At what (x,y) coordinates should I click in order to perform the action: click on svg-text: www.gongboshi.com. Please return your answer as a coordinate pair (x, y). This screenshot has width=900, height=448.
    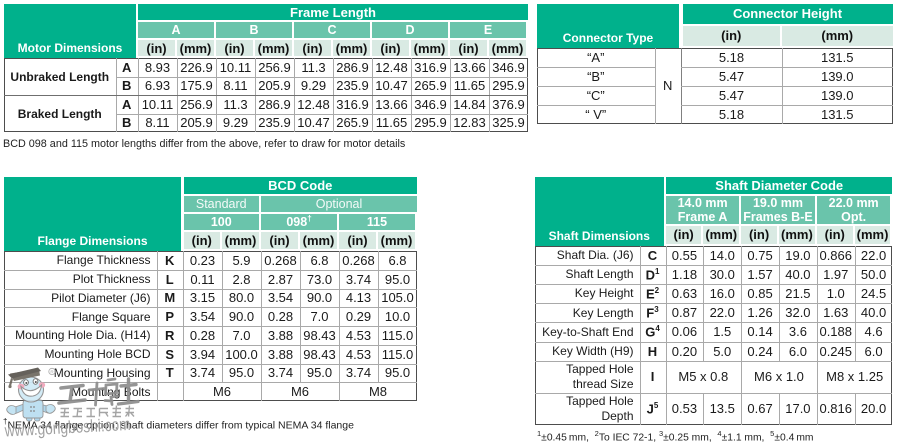
    Looking at the image, I should click on (67, 427).